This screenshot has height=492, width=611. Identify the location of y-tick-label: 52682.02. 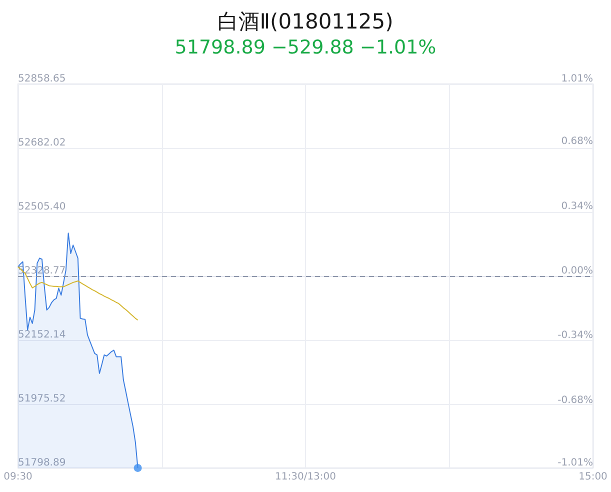
(42, 143).